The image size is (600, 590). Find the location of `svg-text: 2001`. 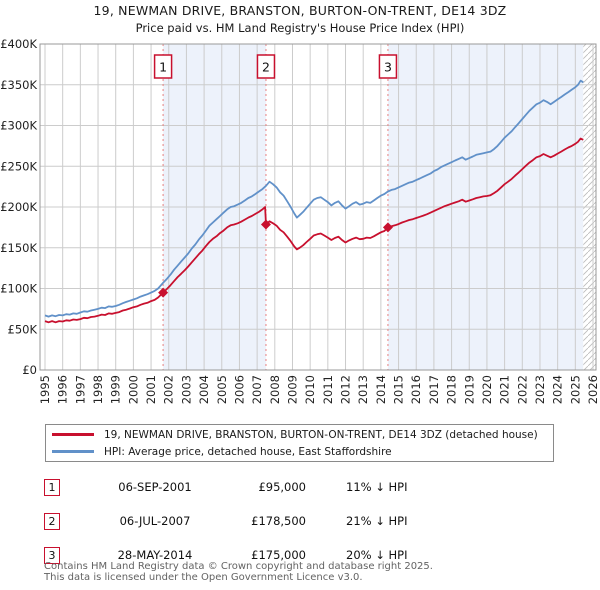

svg-text: 2001 is located at coordinates (151, 389).